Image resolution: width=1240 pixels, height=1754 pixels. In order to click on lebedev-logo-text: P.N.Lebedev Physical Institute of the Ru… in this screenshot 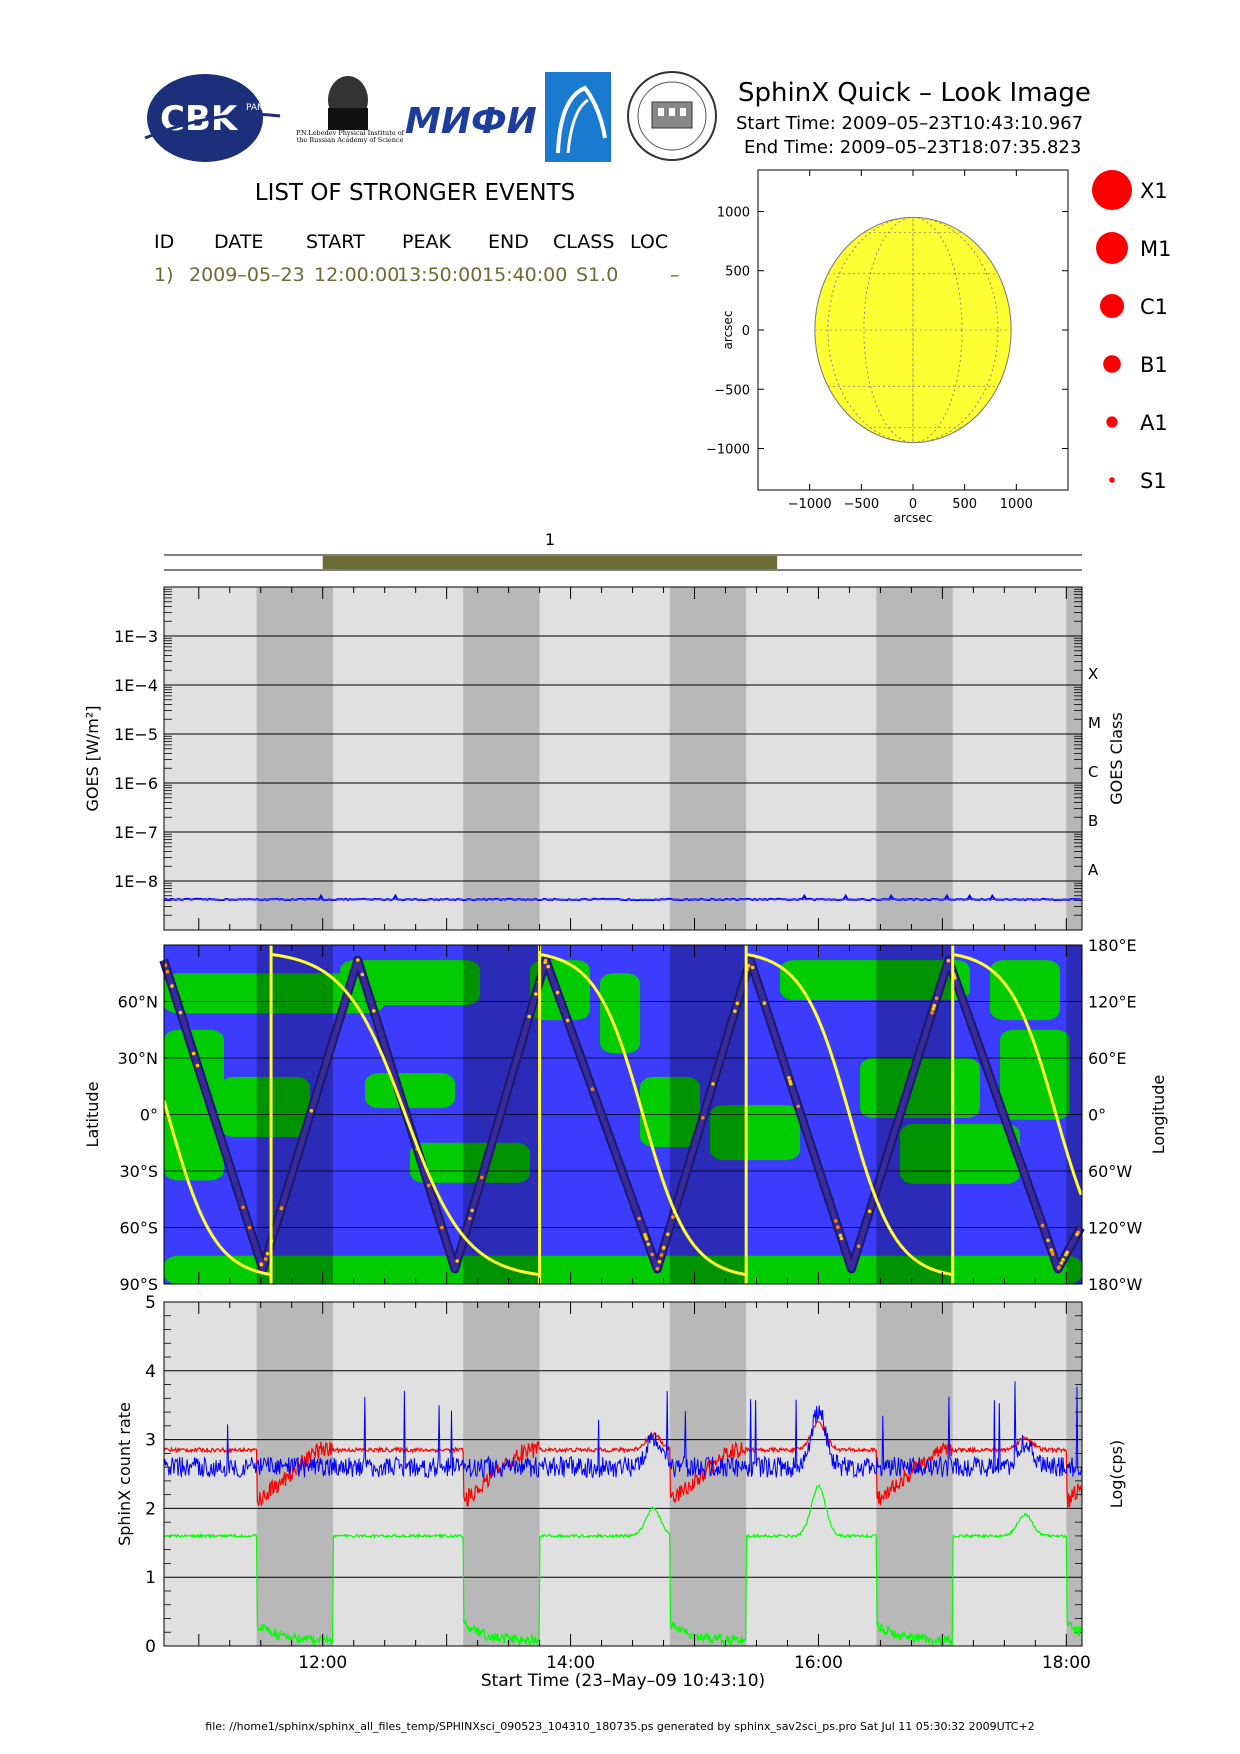, I will do `click(350, 137)`.